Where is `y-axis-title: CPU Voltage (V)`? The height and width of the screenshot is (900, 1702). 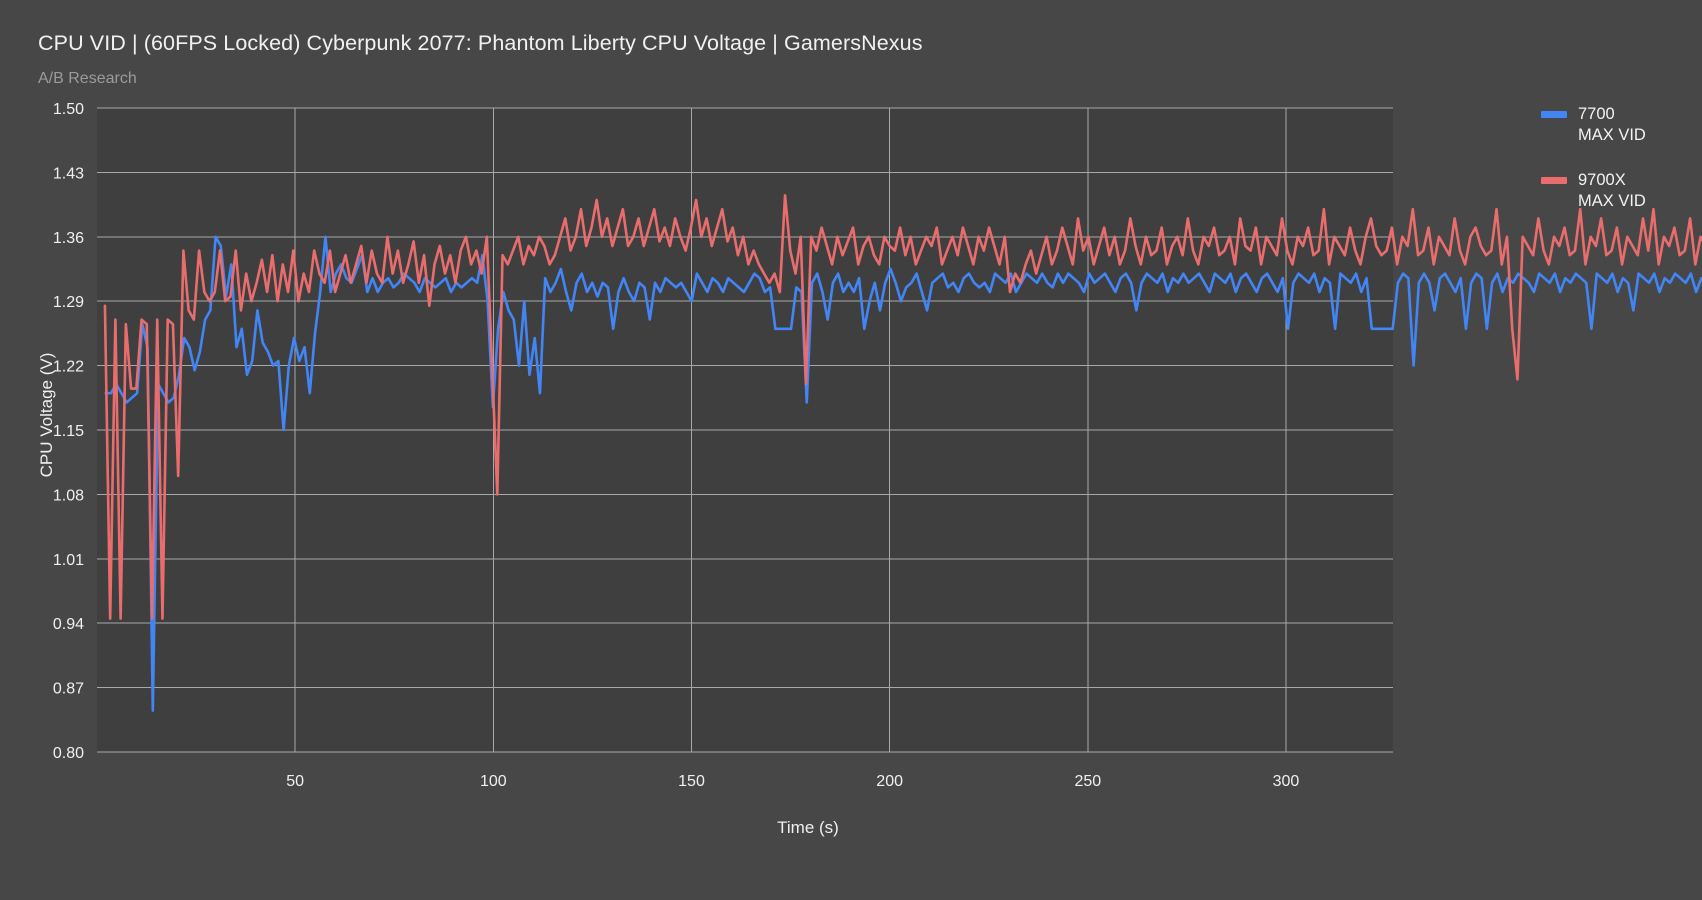
y-axis-title: CPU Voltage (V) is located at coordinates (46, 415).